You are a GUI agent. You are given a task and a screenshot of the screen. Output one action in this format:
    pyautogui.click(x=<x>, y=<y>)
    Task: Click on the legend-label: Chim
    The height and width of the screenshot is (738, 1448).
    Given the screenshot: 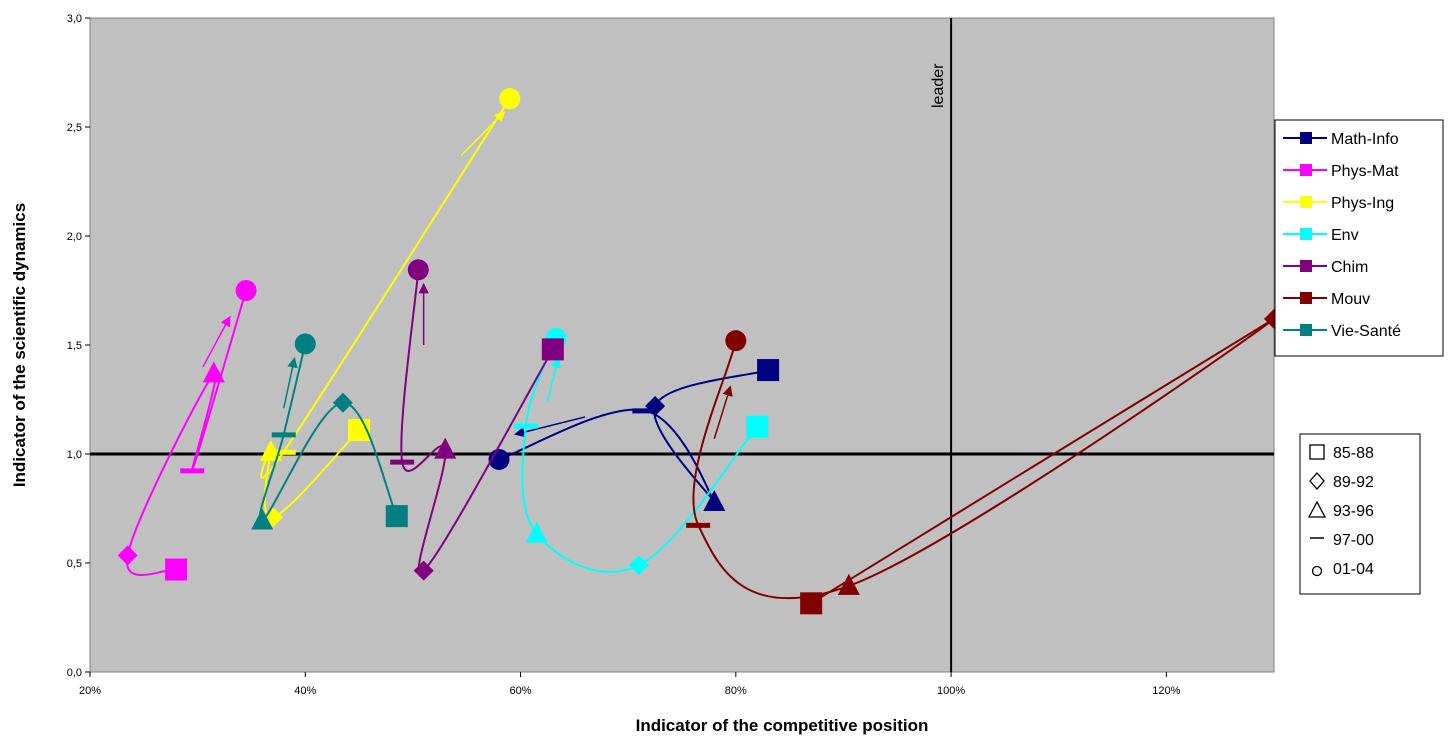 What is the action you would take?
    pyautogui.click(x=1349, y=267)
    